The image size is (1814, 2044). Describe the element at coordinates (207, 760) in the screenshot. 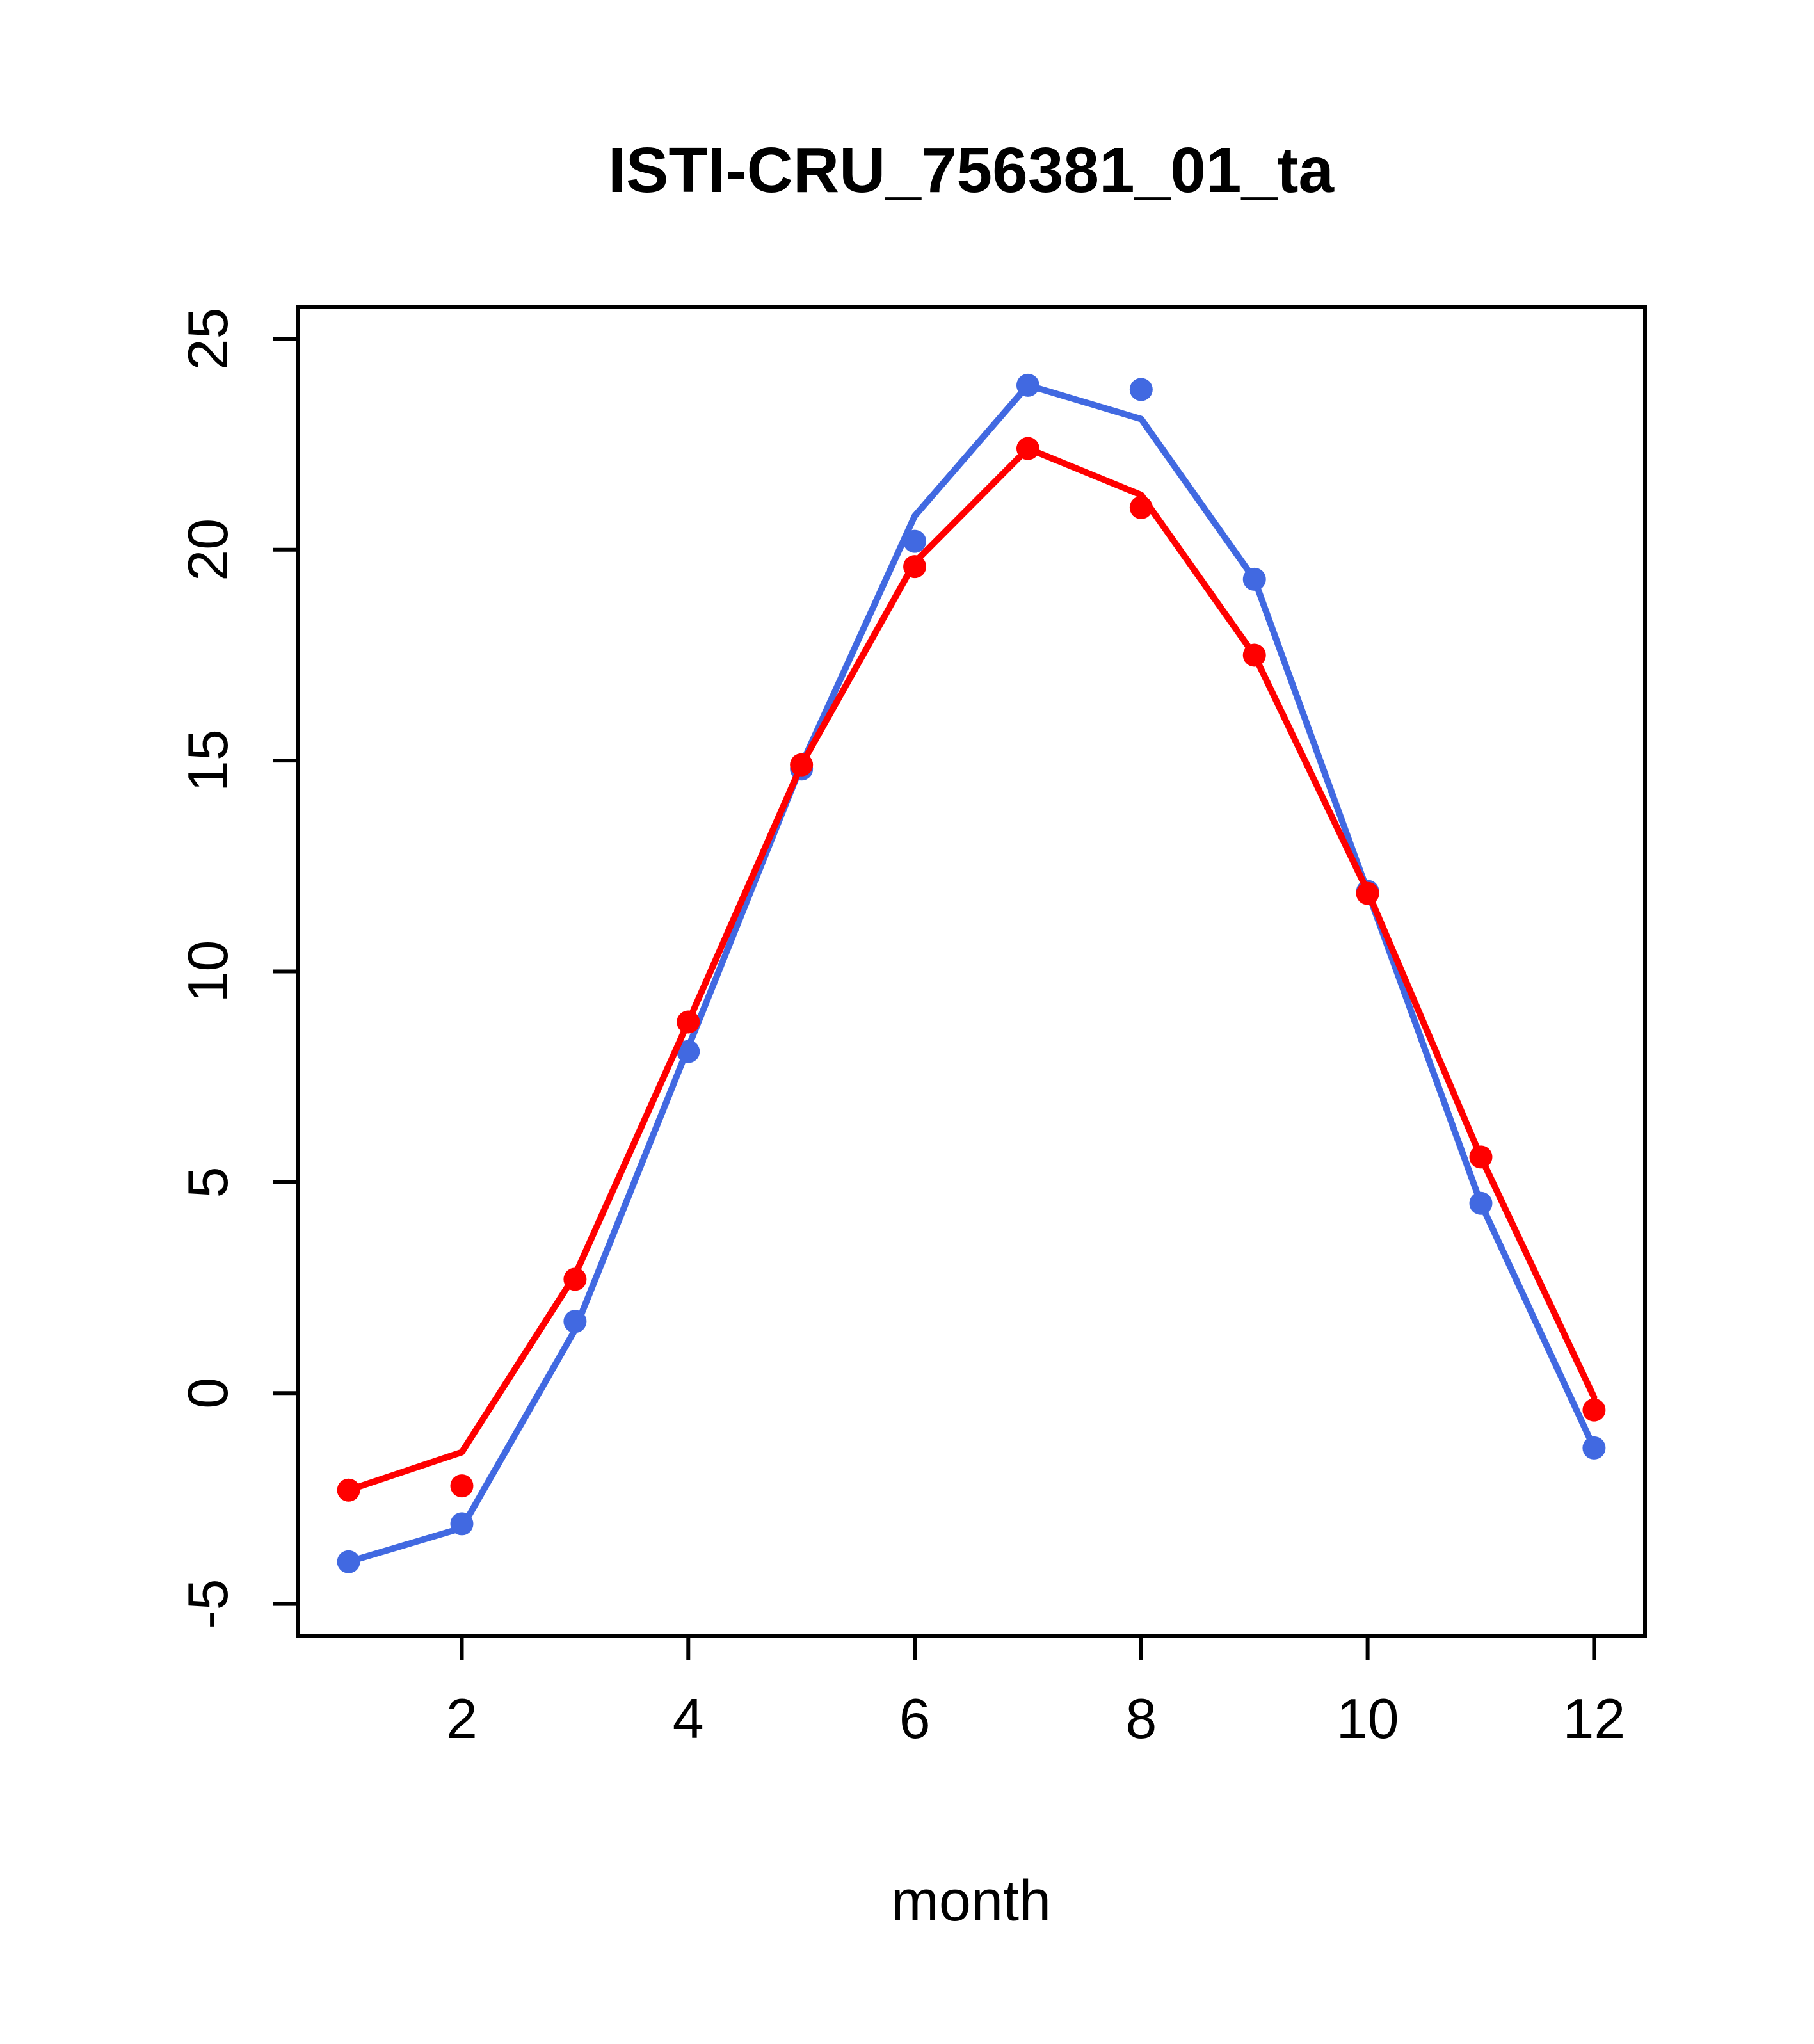

I see `y-tick-label: 15` at that location.